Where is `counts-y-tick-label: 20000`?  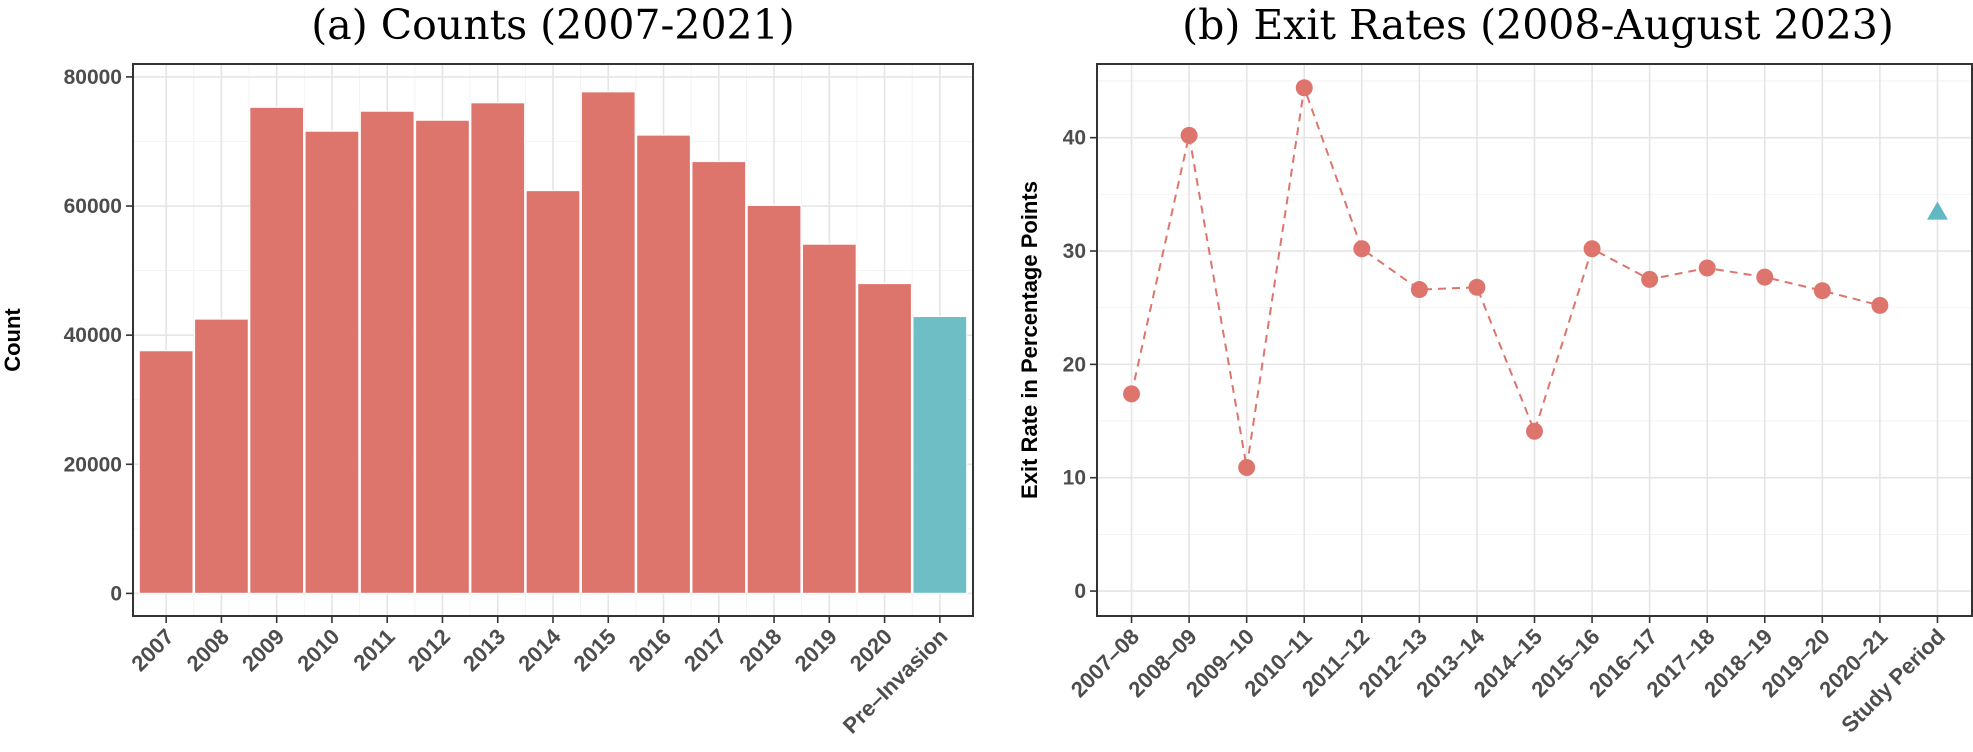 counts-y-tick-label: 20000 is located at coordinates (93, 464).